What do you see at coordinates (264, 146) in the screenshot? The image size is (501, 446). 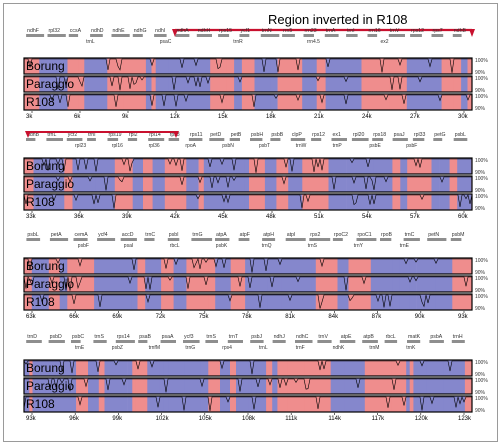 I see `gene-label-psbT: psbT` at bounding box center [264, 146].